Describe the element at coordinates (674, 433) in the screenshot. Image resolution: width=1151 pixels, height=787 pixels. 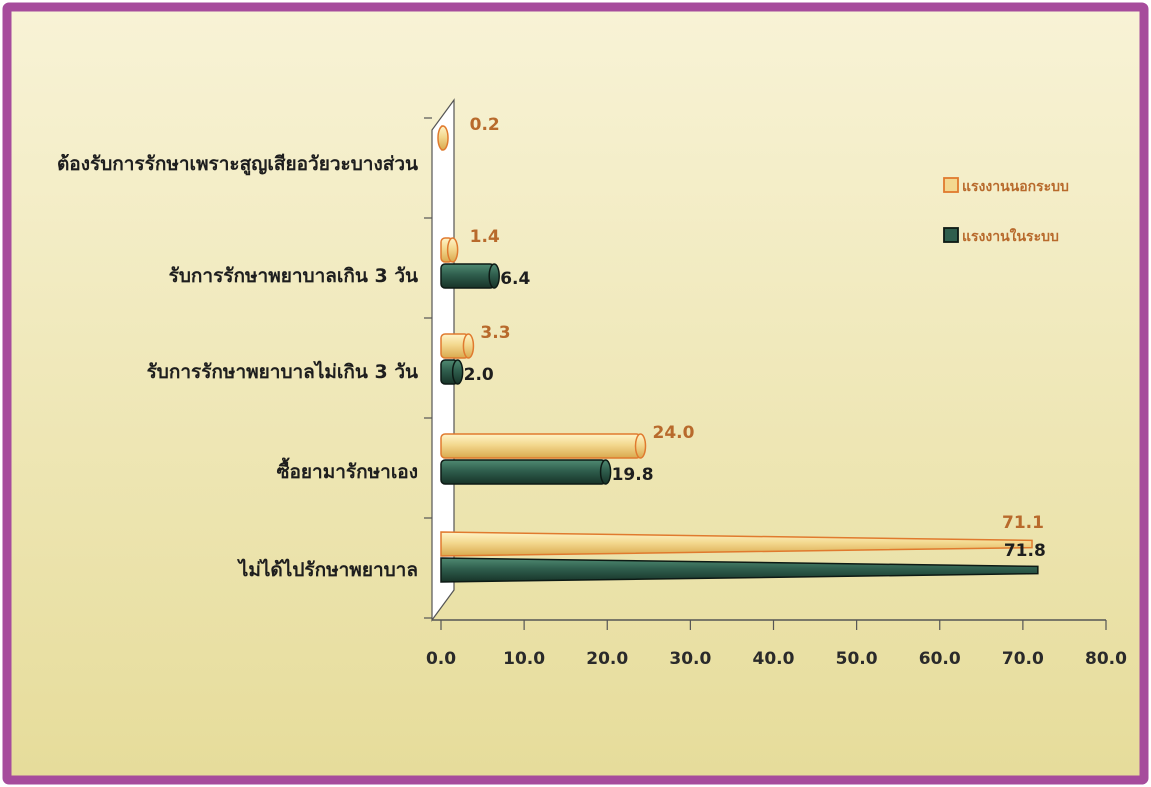
I see `value-label-informal: 24.0` at that location.